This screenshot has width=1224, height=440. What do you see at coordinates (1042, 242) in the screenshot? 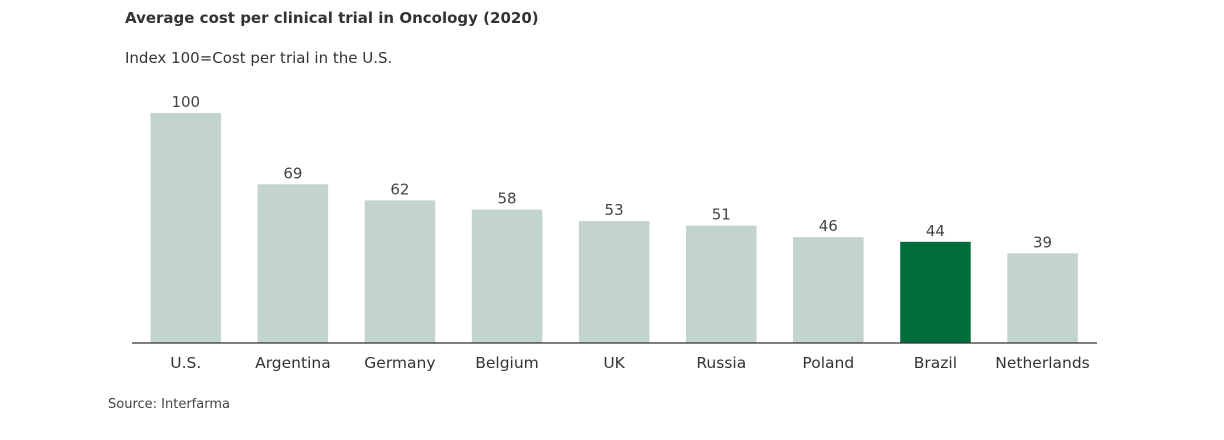
I see `value-label-netherlands: 39` at bounding box center [1042, 242].